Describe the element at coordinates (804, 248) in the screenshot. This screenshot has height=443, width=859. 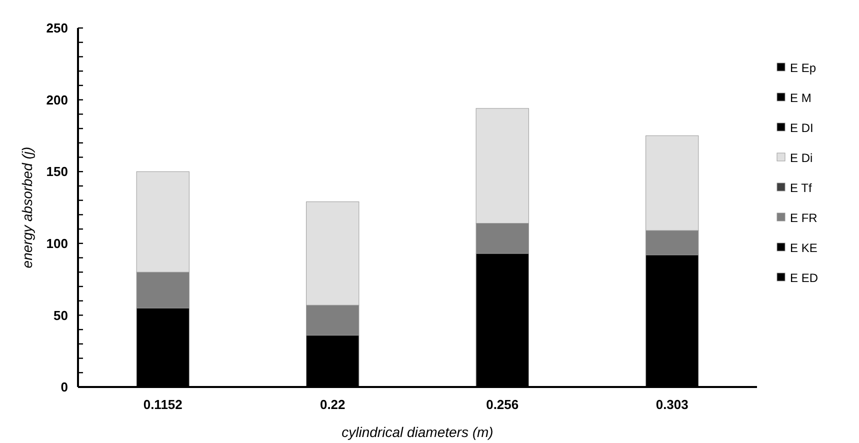
I see `legend-label: E KE` at that location.